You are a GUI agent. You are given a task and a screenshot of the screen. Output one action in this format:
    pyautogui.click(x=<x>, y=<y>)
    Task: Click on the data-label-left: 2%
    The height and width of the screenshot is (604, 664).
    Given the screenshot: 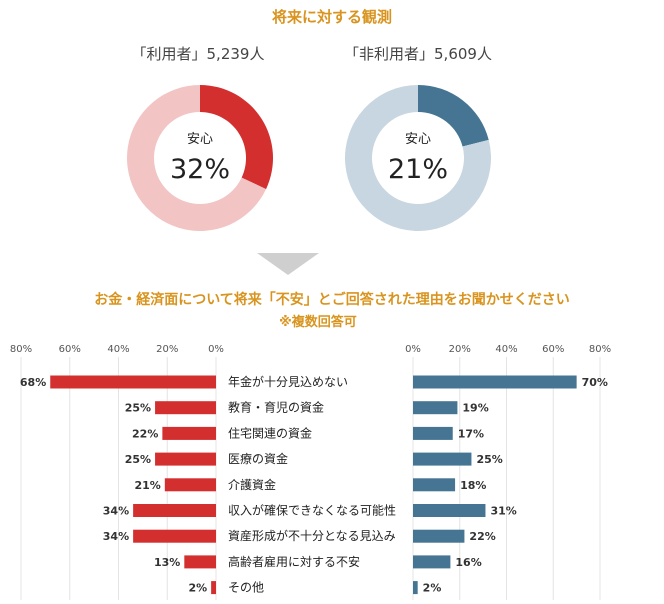 What is the action you would take?
    pyautogui.click(x=197, y=588)
    